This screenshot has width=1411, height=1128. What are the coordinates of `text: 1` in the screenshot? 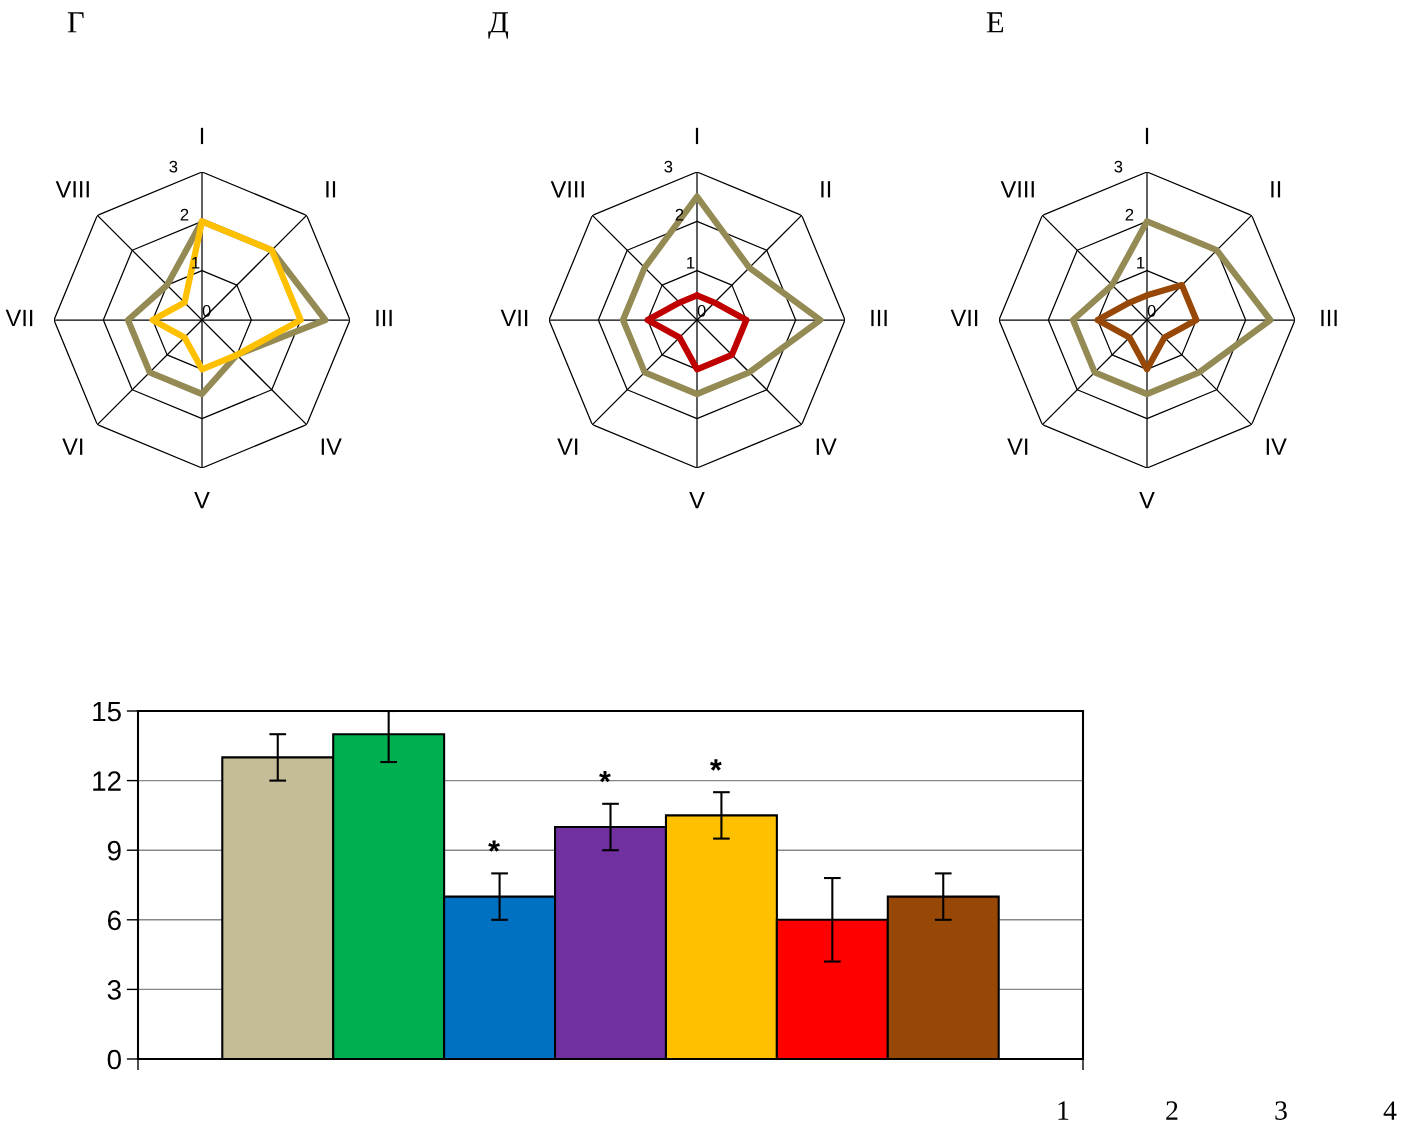 It's located at (1063, 1110).